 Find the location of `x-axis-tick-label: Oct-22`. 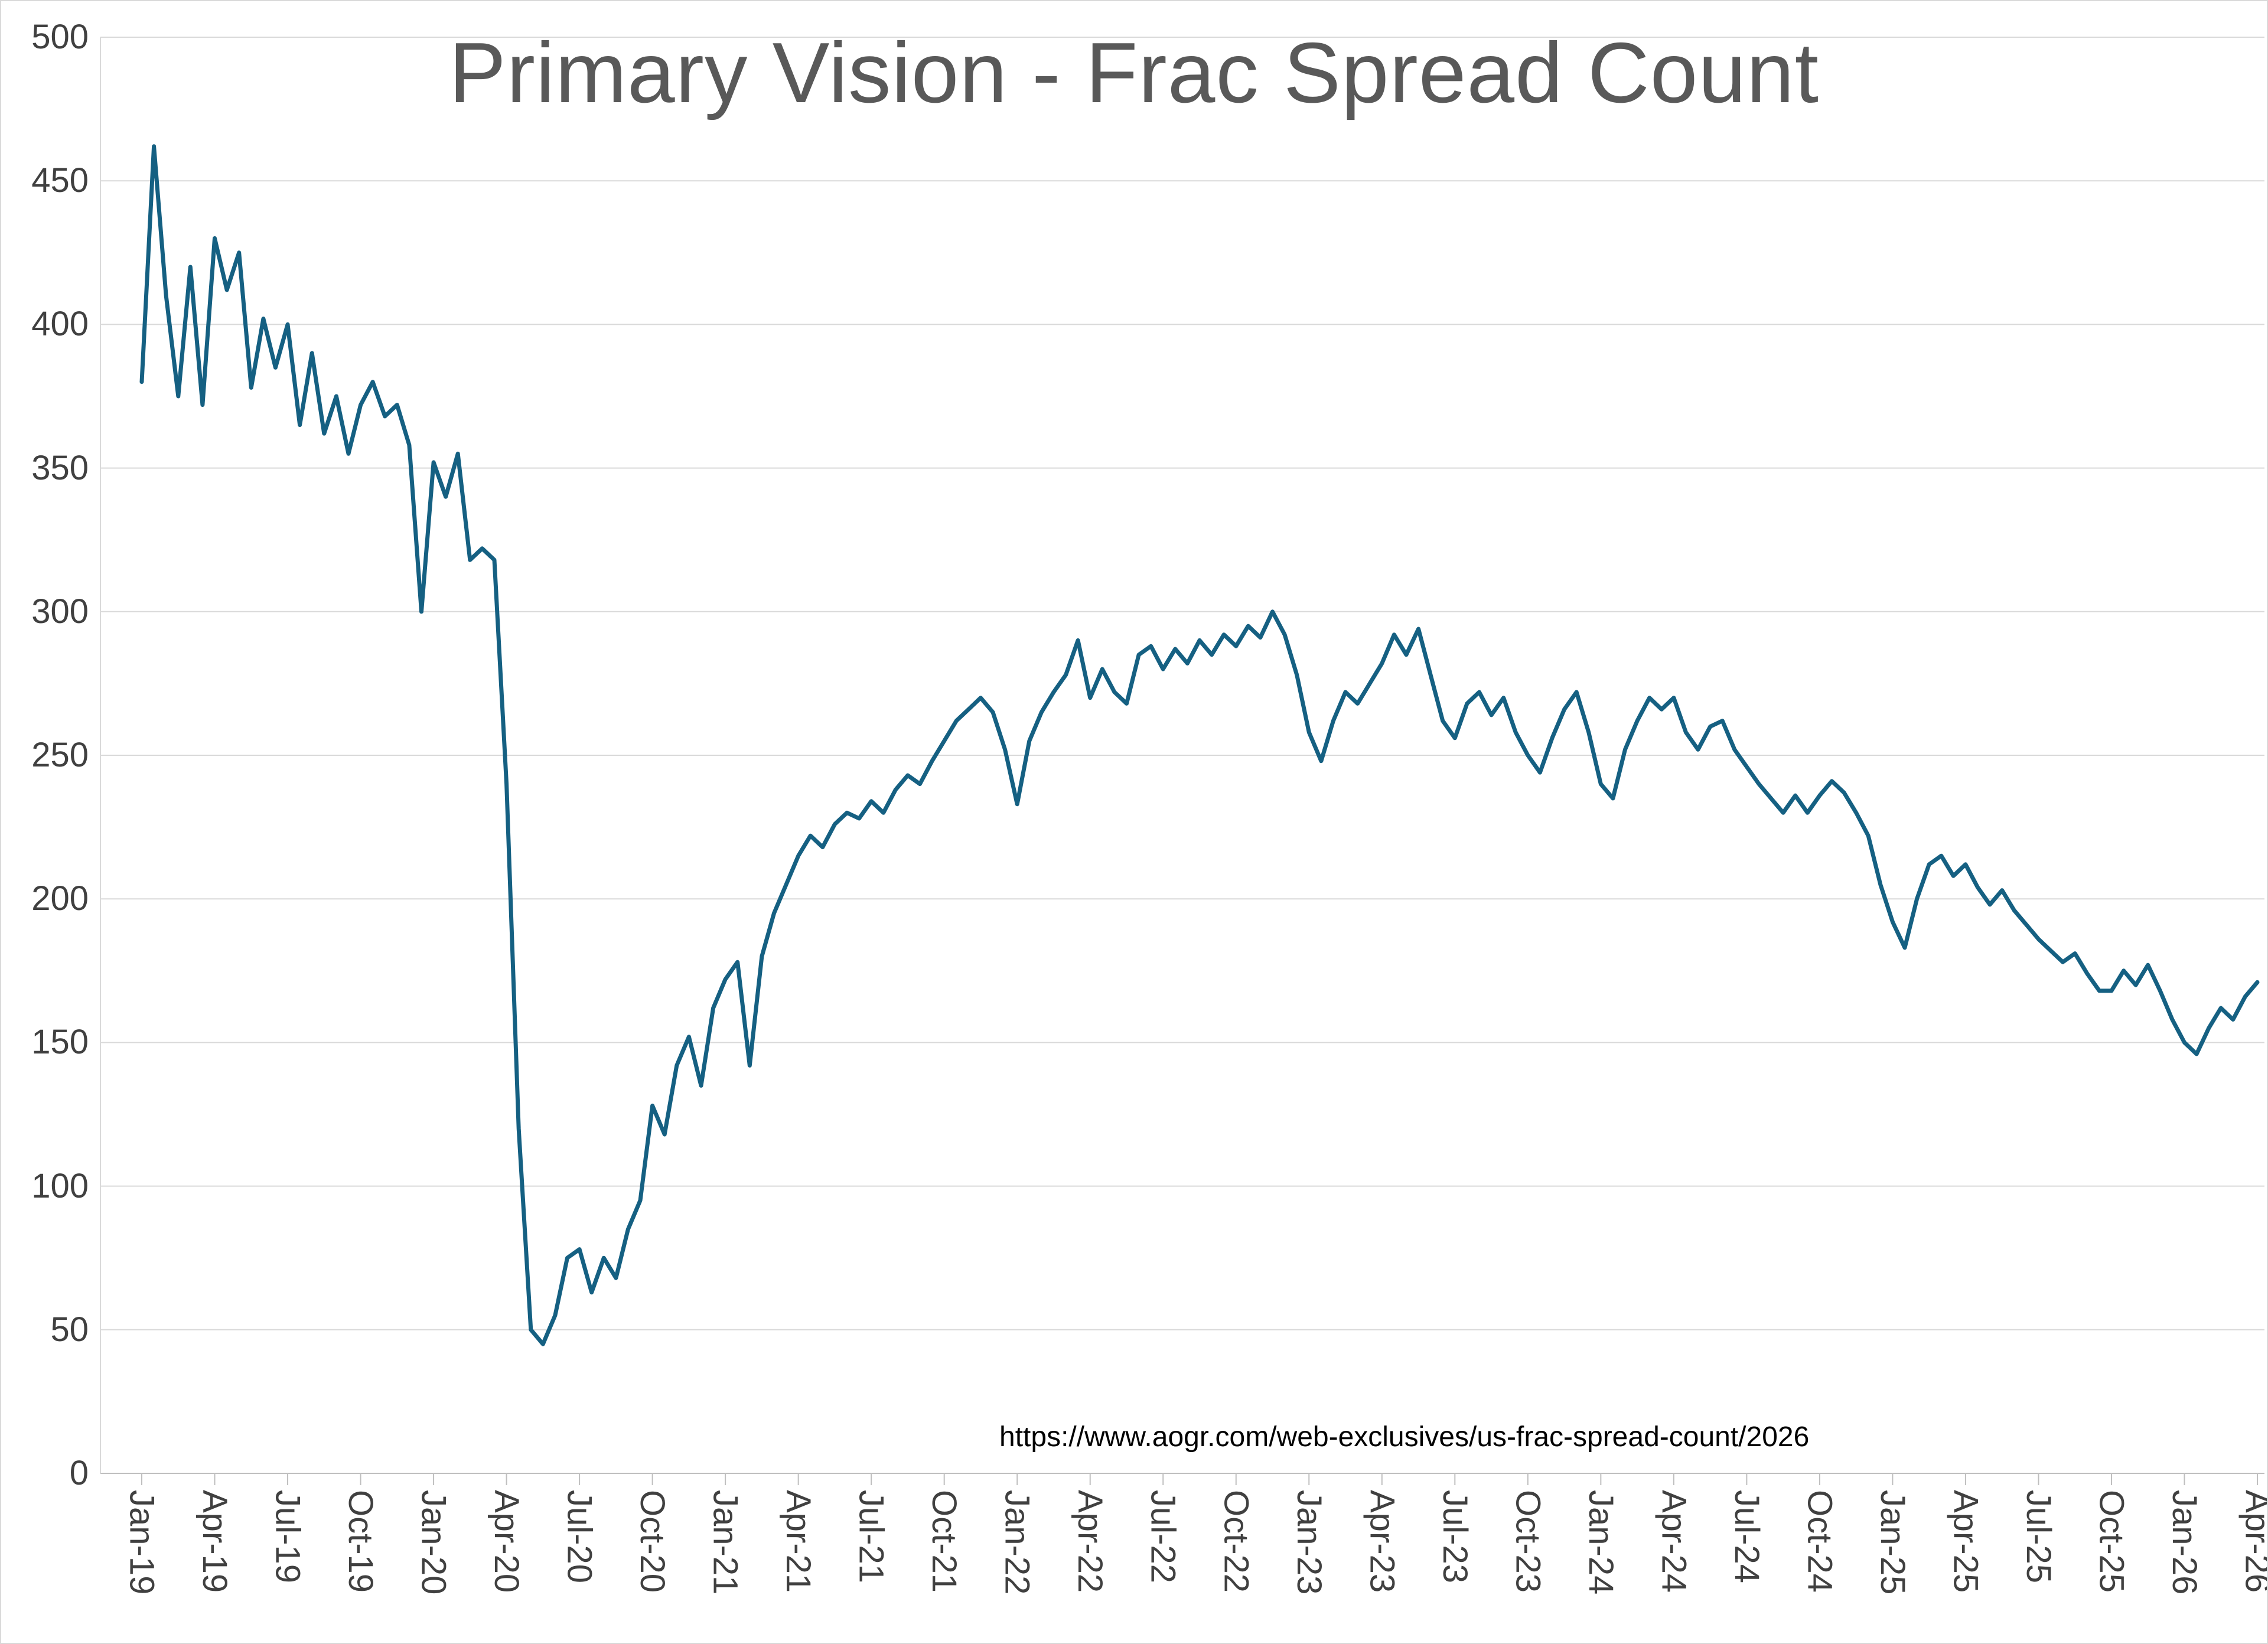

x-axis-tick-label: Oct-22 is located at coordinates (1236, 1542).